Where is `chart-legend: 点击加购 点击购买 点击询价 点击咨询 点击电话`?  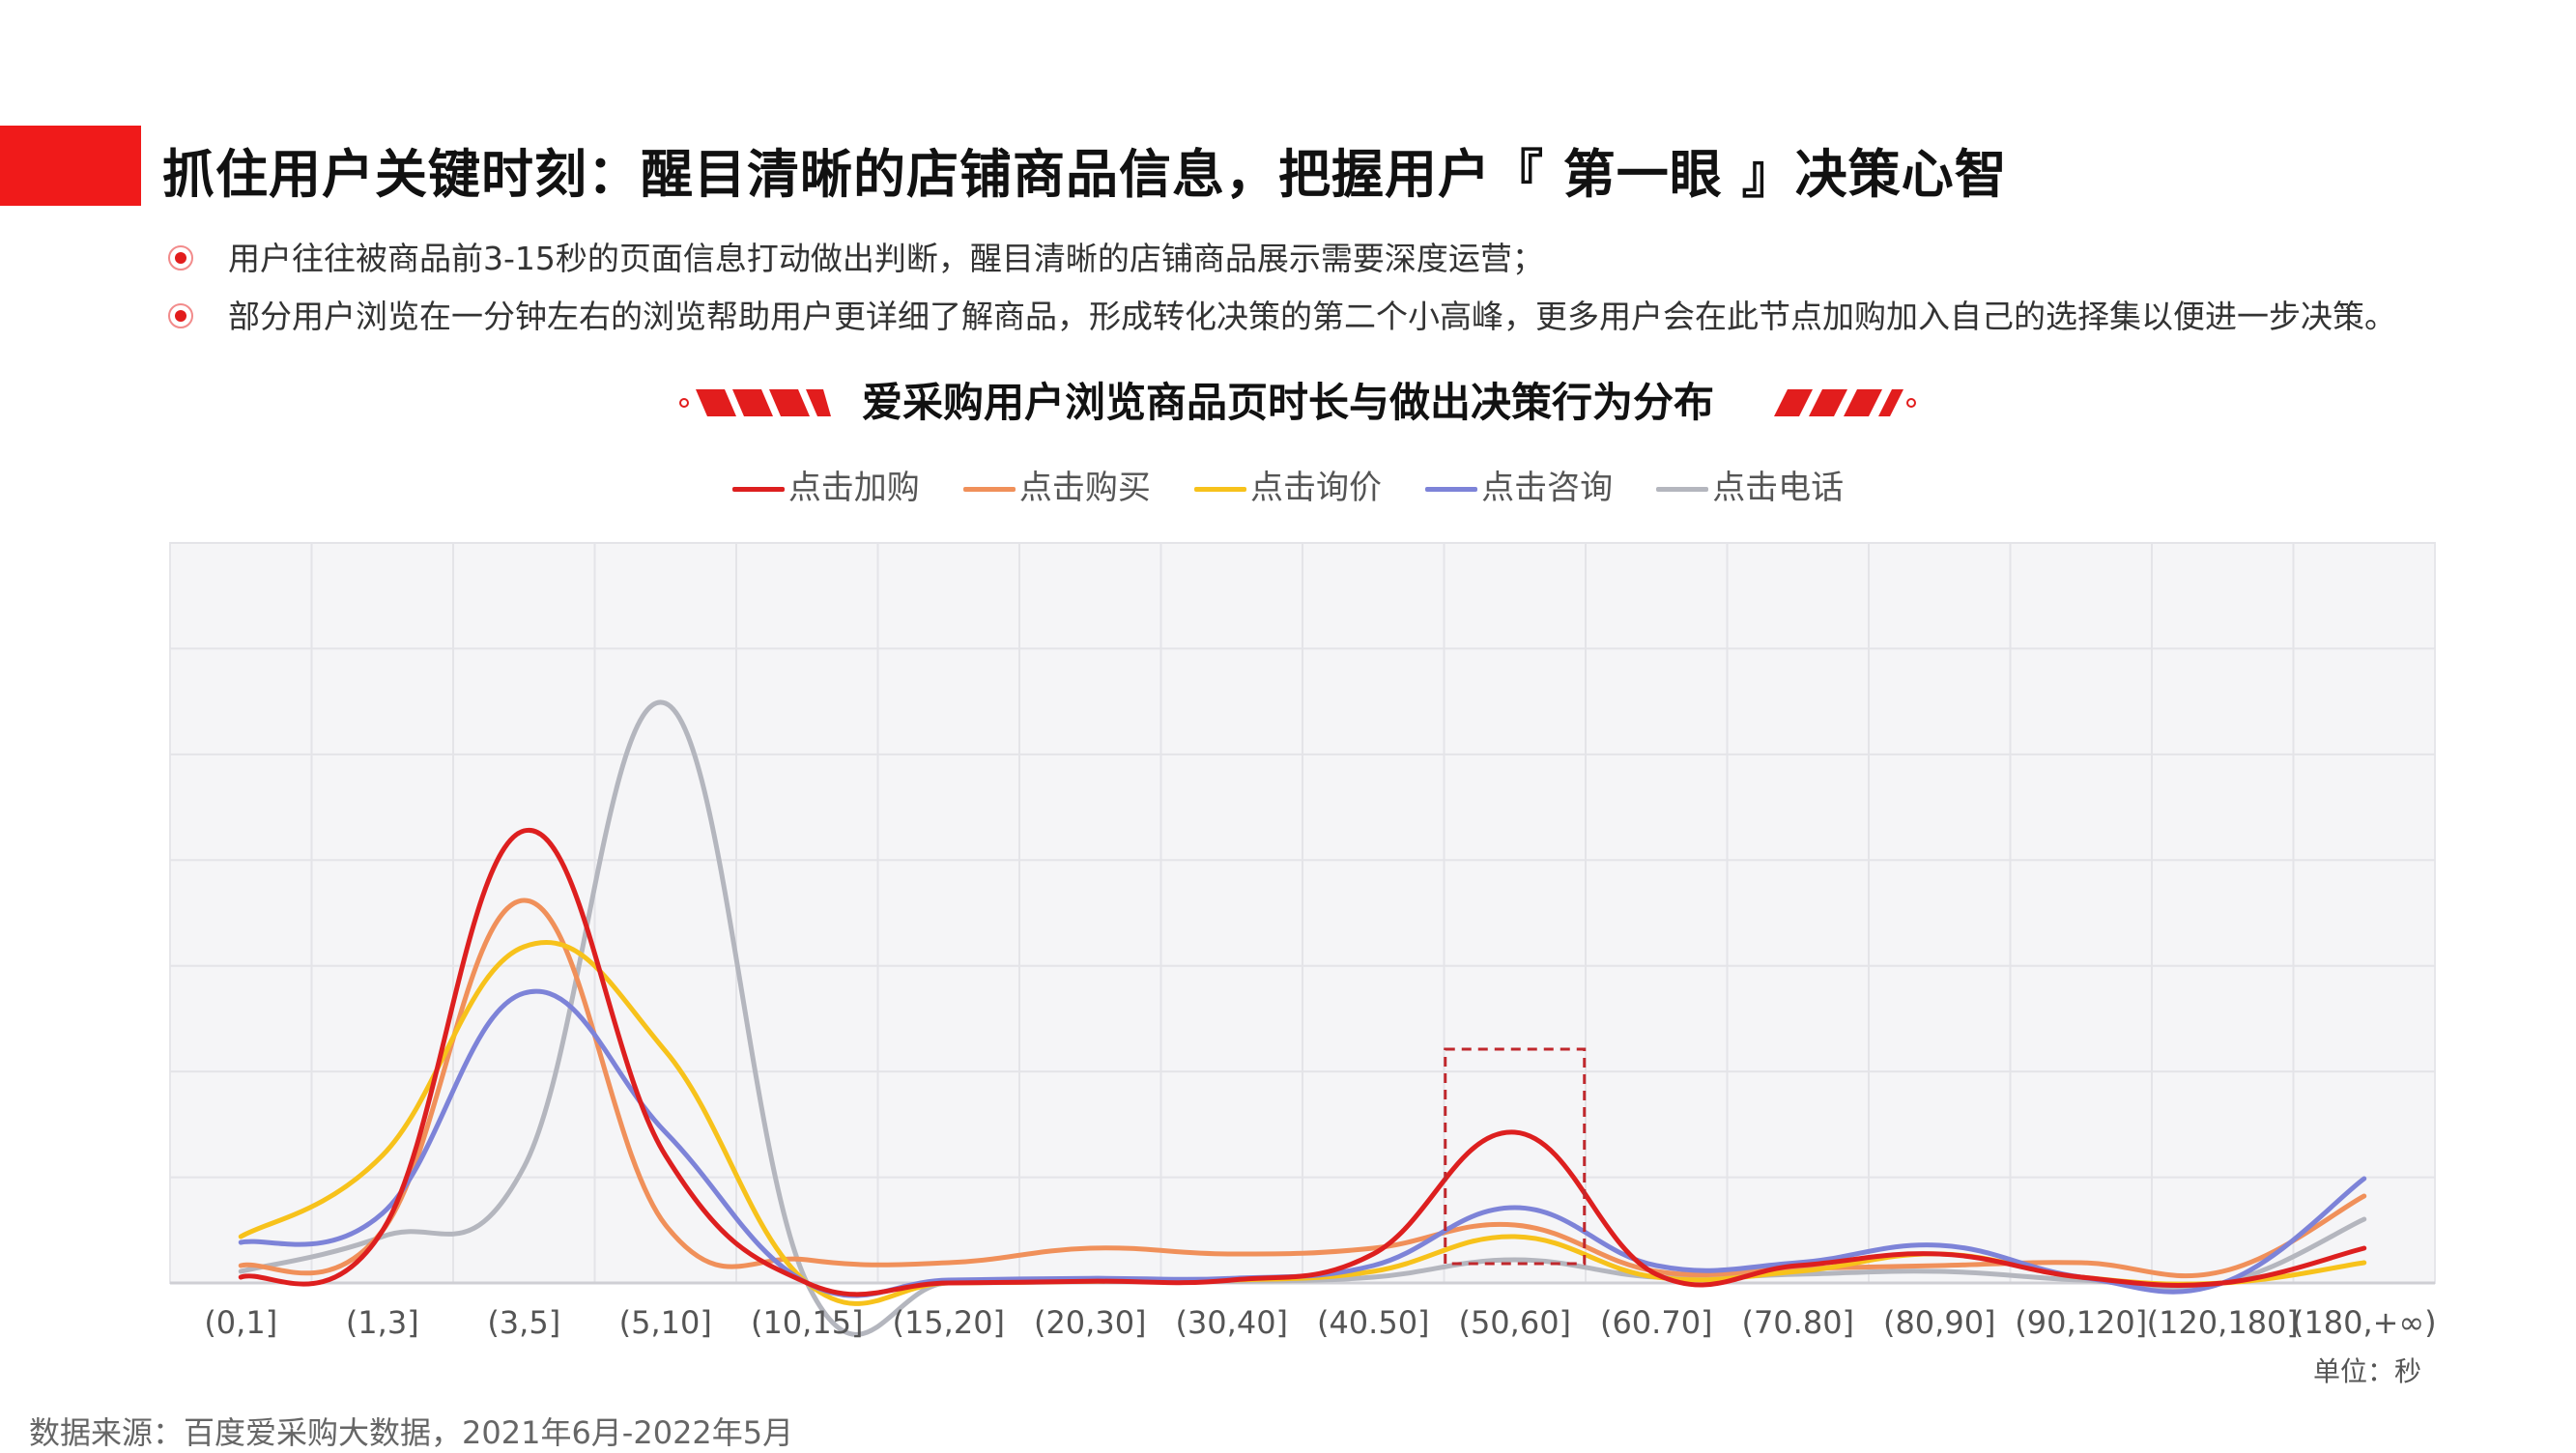
chart-legend: 点击加购 点击购买 点击询价 点击咨询 点击电话 is located at coordinates (1288, 488).